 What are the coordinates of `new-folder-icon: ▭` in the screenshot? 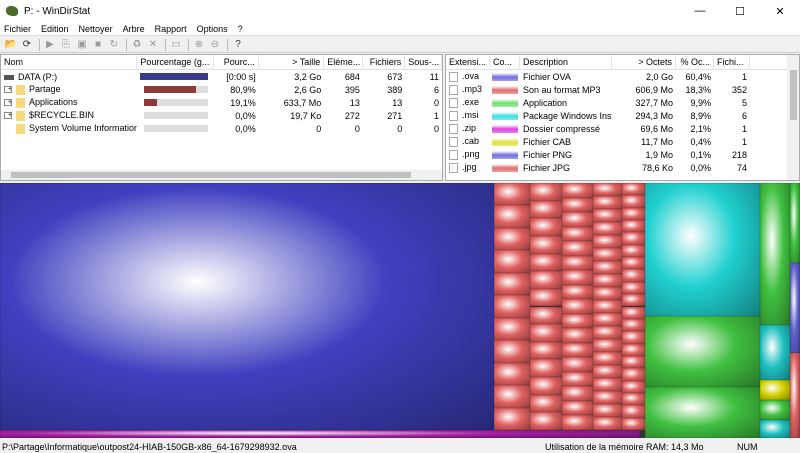 It's located at (176, 44).